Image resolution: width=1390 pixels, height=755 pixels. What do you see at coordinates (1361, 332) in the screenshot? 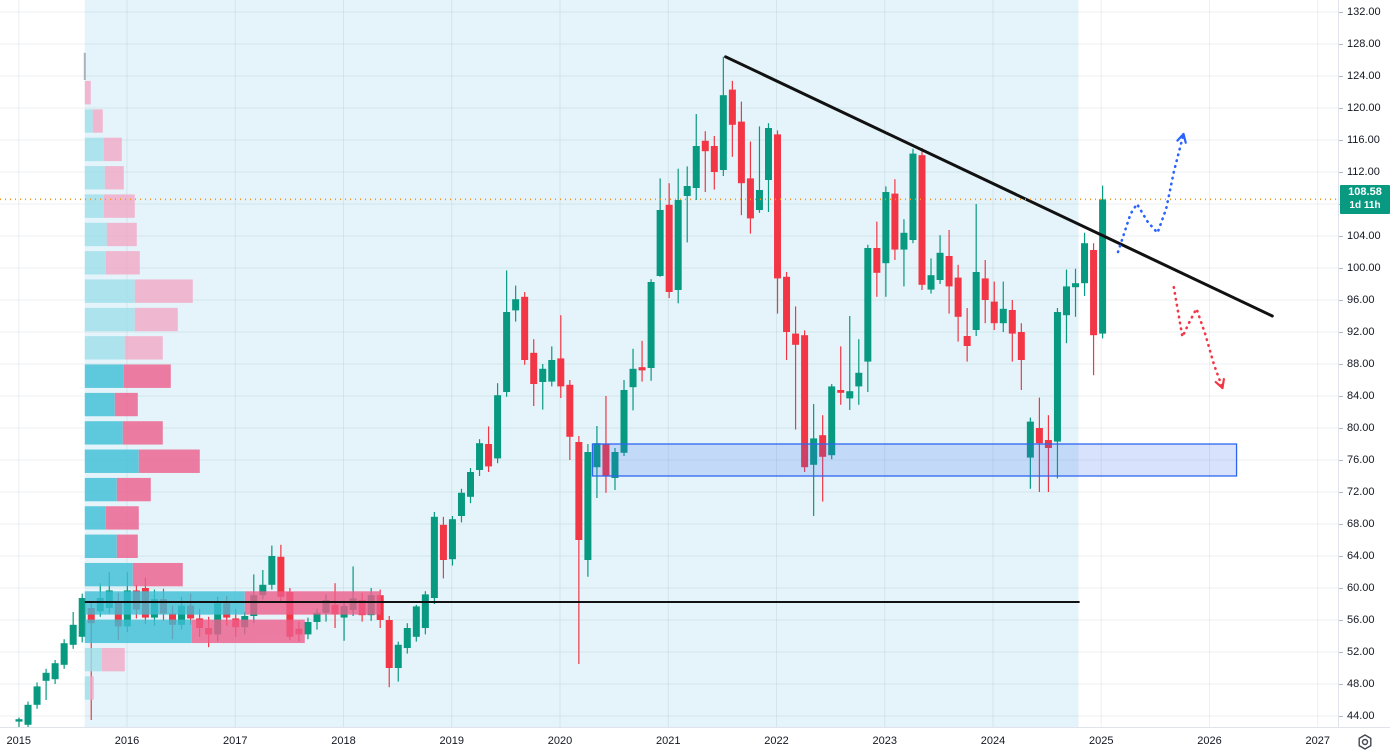
I see `price-axis-label: 92.00` at bounding box center [1361, 332].